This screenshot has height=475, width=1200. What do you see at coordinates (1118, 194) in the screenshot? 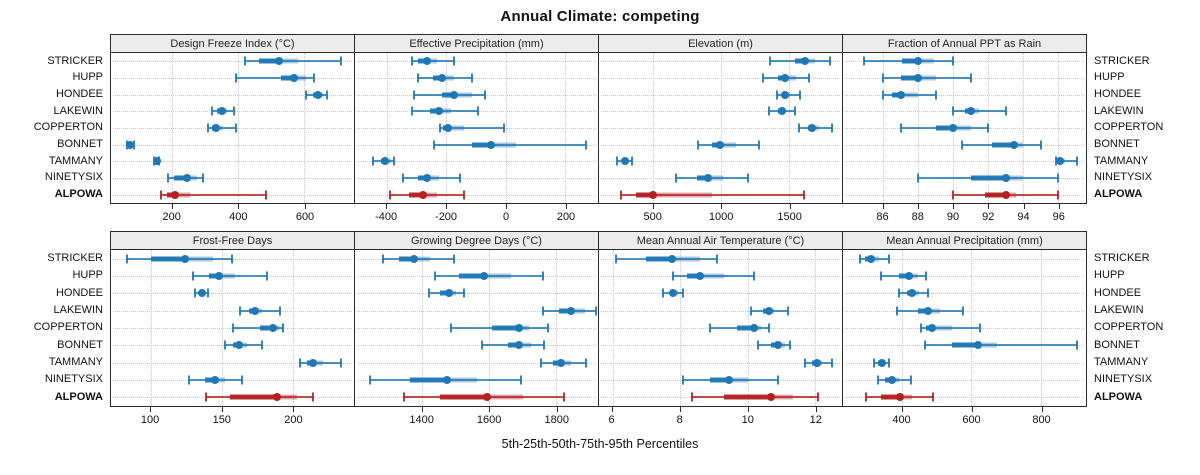
I see `station-label: ALPOWA` at bounding box center [1118, 194].